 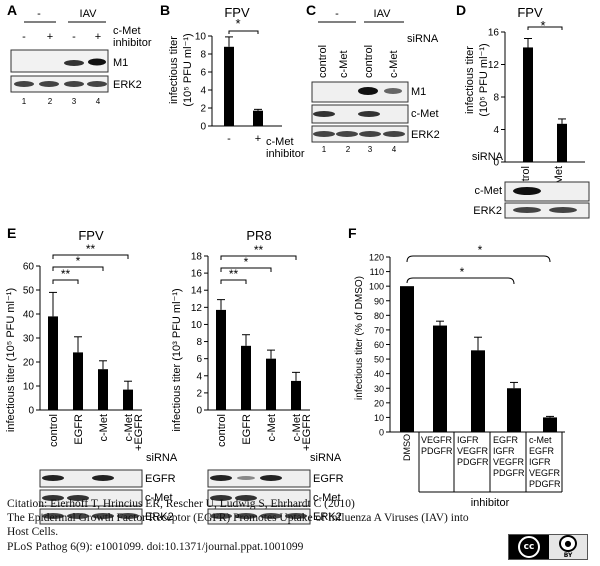 What do you see at coordinates (91, 498) in the screenshot?
I see `panel-e-fpv-blot-cmet` at bounding box center [91, 498].